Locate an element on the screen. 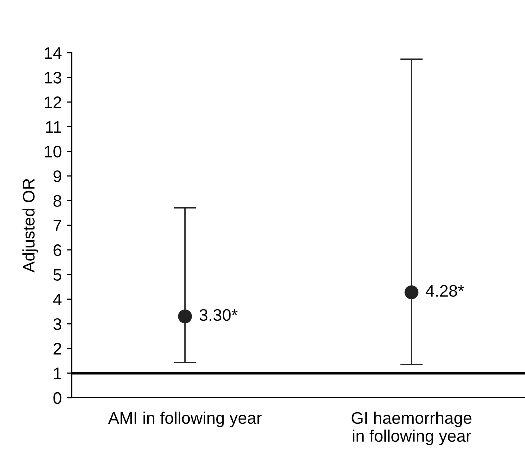  y-tick-label: 1 is located at coordinates (58, 374).